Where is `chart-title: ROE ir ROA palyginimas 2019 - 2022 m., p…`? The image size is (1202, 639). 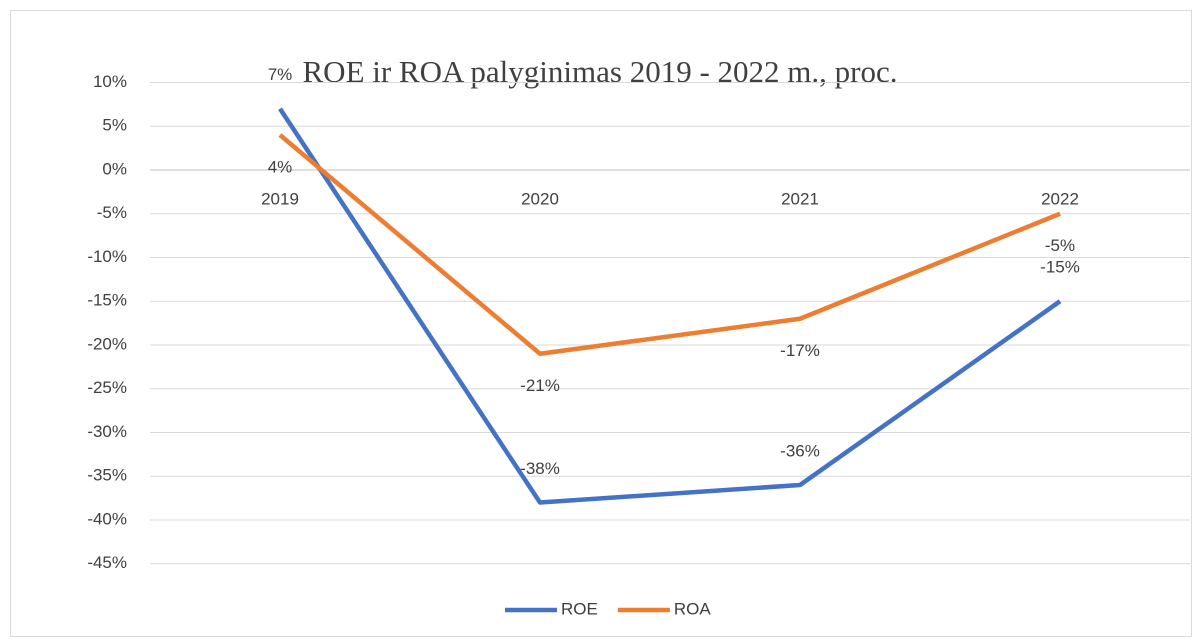
chart-title: ROE ir ROA palyginimas 2019 - 2022 m., p… is located at coordinates (600, 71).